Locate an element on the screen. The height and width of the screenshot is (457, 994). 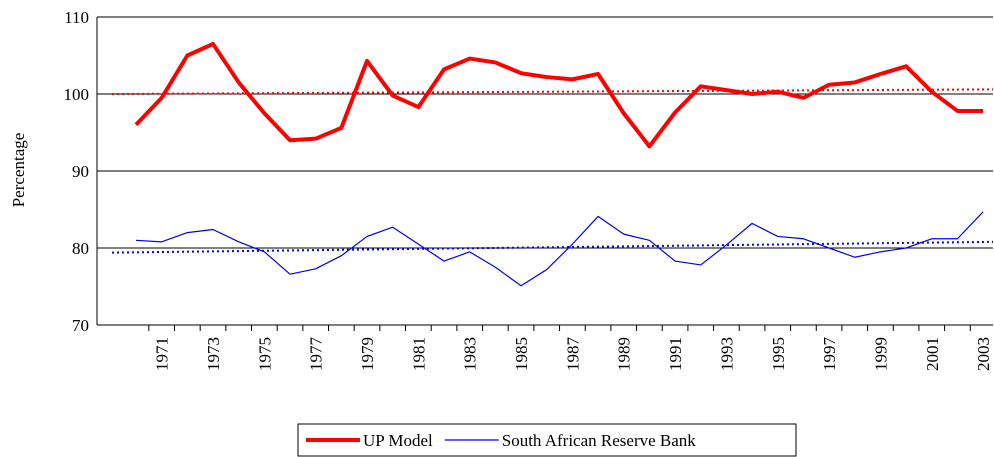
y-tick-label: 80 is located at coordinates (80, 248).